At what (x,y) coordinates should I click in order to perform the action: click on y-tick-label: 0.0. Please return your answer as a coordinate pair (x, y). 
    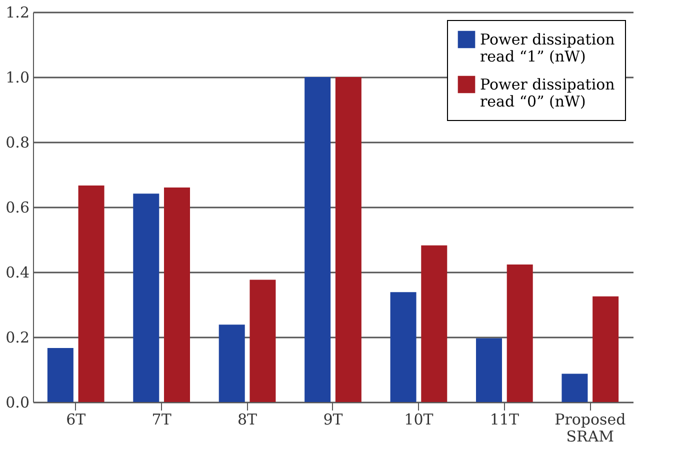
    Looking at the image, I should click on (18, 403).